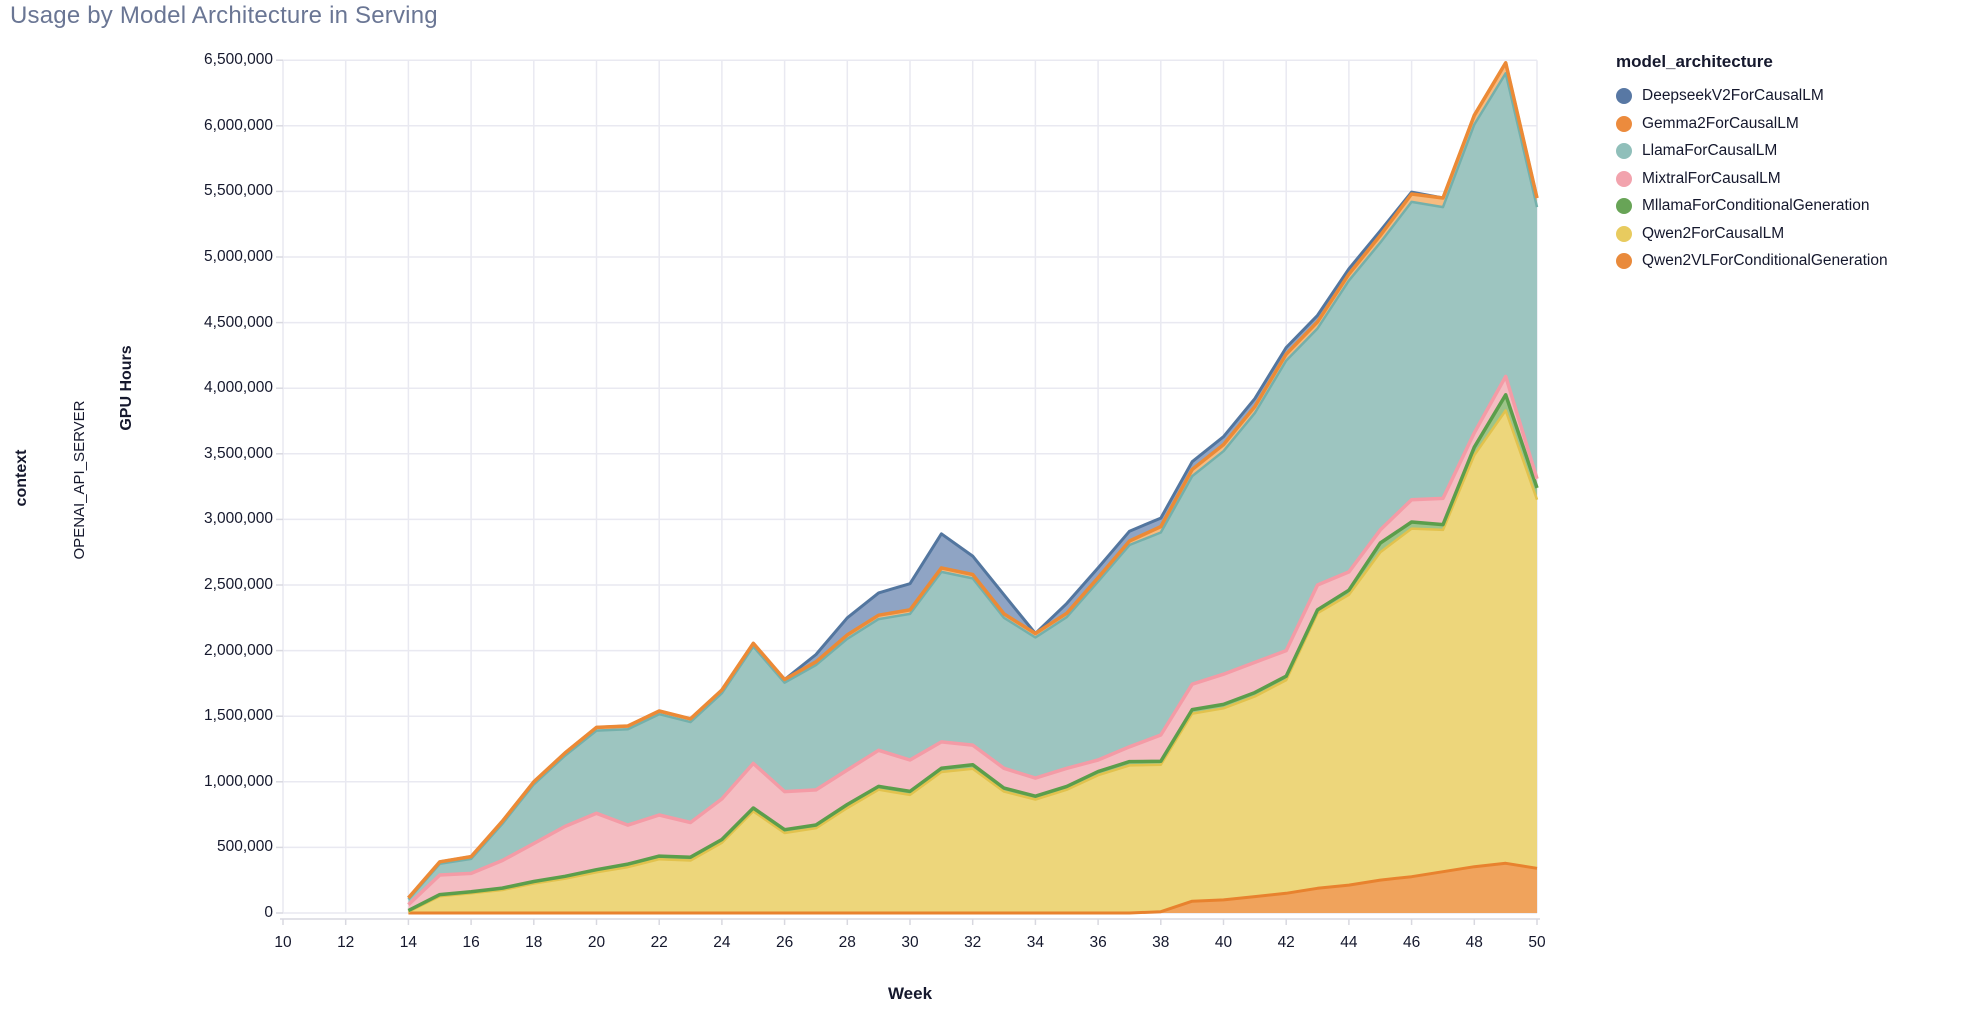  What do you see at coordinates (238, 256) in the screenshot?
I see `y-tick-label: 5,000,000` at bounding box center [238, 256].